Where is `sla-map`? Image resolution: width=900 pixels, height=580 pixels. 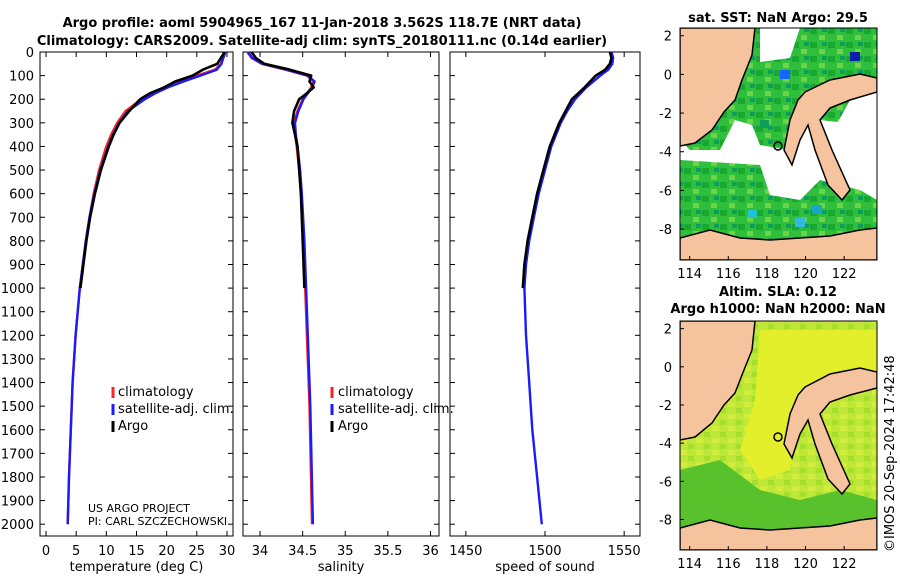 sla-map is located at coordinates (778, 435).